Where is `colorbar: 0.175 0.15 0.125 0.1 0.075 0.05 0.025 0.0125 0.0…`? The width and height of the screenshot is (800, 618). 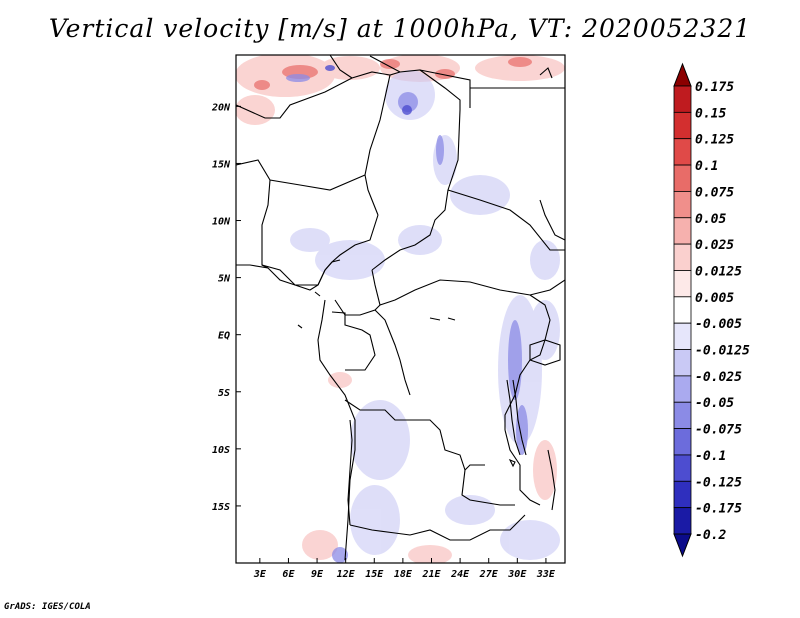
colorbar: 0.175 0.15 0.125 0.1 0.075 0.05 0.025 0.0125 0.0… is located at coordinates (711, 310).